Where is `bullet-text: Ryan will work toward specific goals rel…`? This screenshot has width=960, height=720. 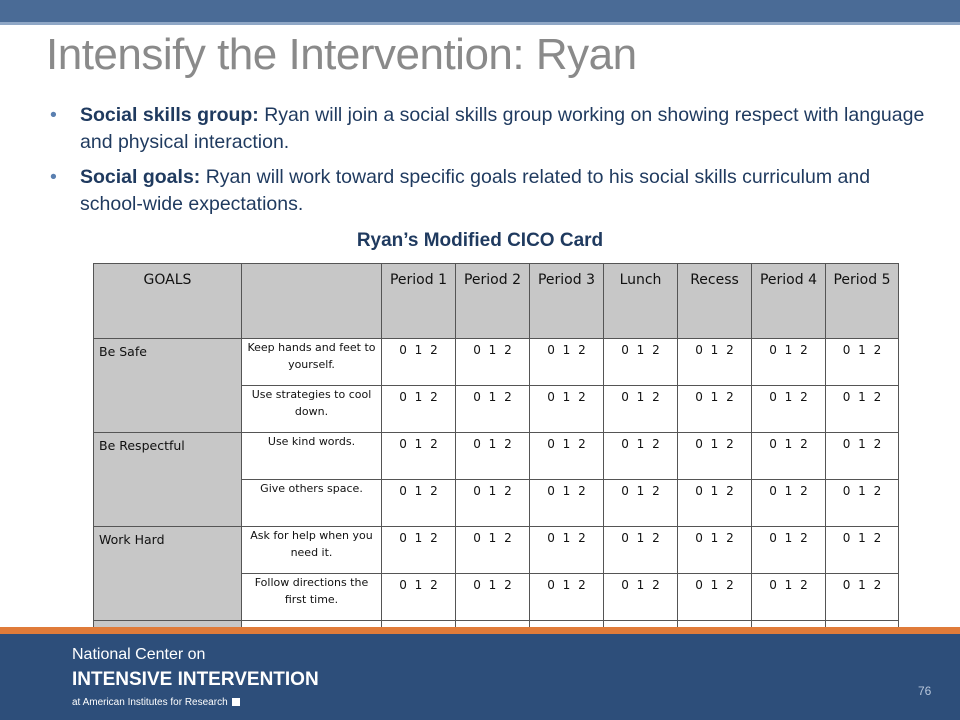
bullet-text: Ryan will work toward specific goals rel… is located at coordinates (475, 190).